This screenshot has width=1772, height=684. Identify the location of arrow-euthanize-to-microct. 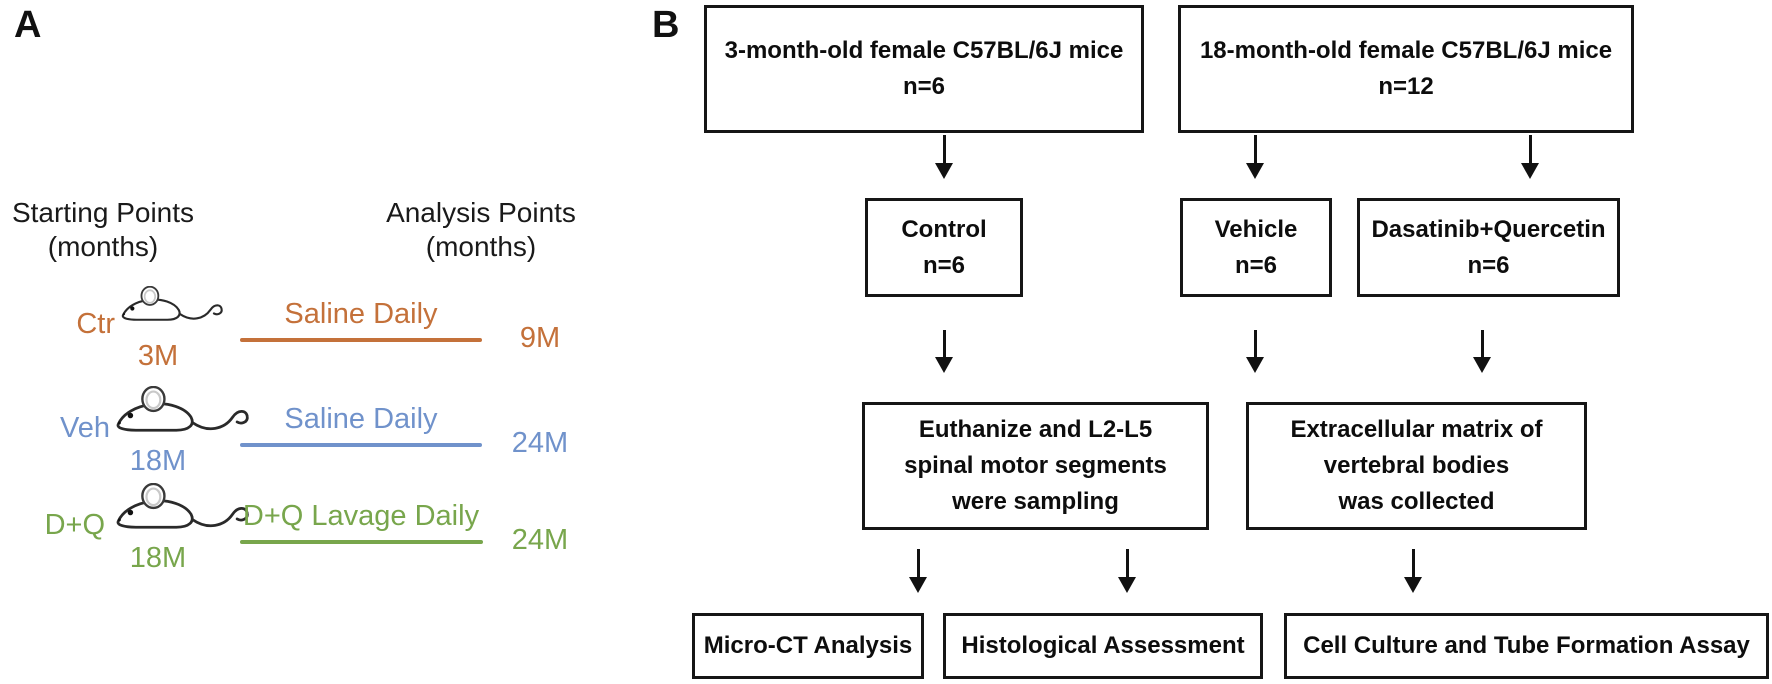
(918, 571).